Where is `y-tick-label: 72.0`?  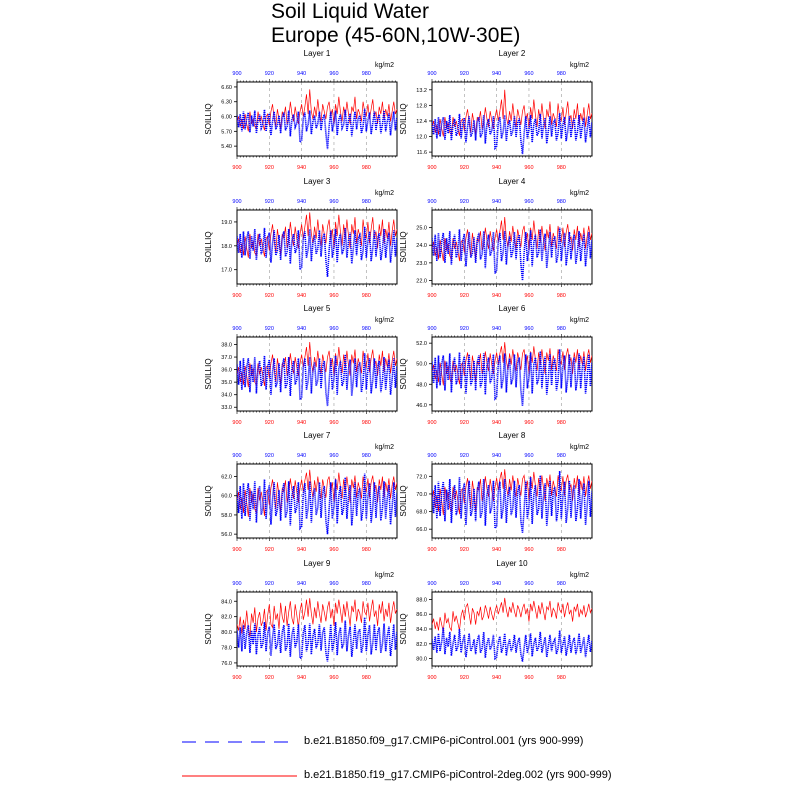
y-tick-label: 72.0 is located at coordinates (421, 477).